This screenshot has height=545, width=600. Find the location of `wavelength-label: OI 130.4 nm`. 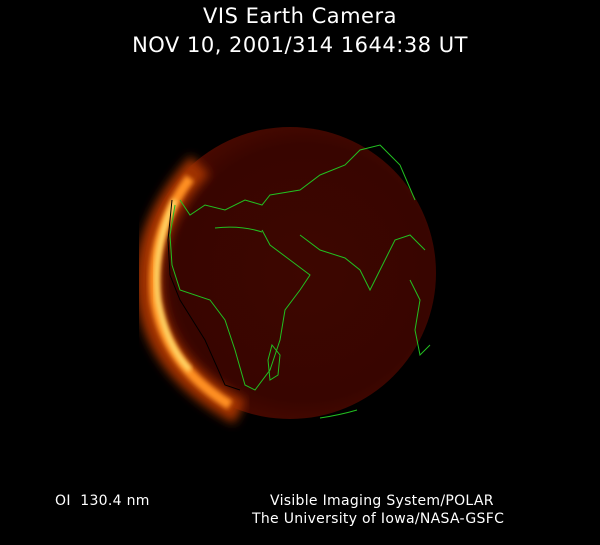

wavelength-label: OI 130.4 nm is located at coordinates (102, 501).